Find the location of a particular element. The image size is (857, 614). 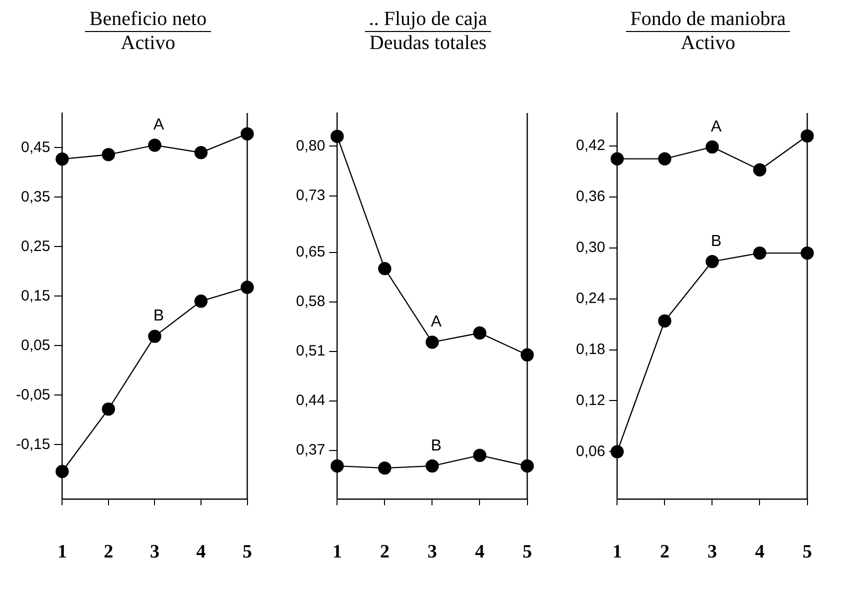

y-tick-label: 0,06 is located at coordinates (591, 451).